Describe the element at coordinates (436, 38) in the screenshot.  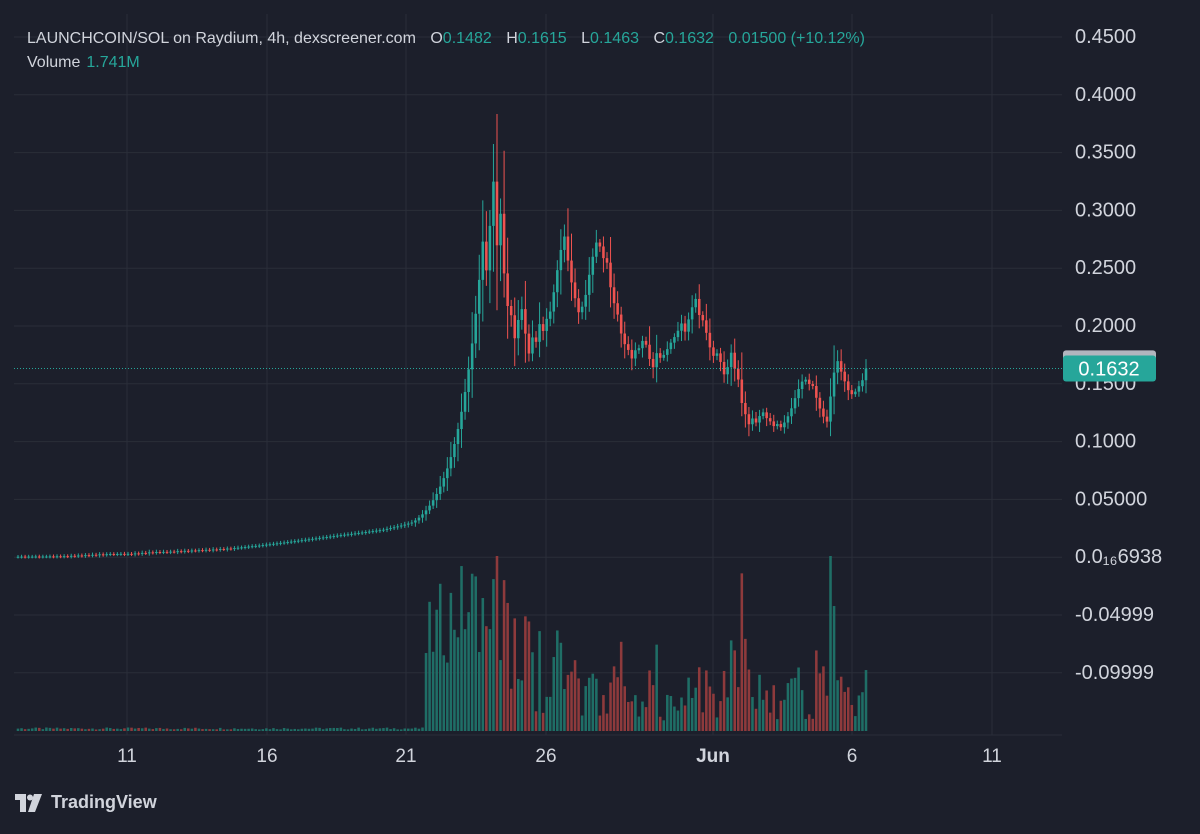
I see `open-label: O` at that location.